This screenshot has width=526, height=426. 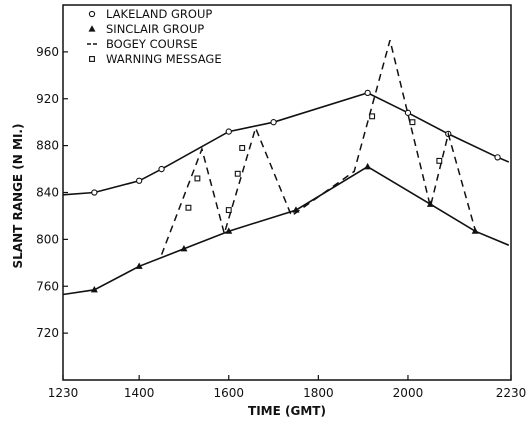 What do you see at coordinates (63, 393) in the screenshot?
I see `x-tick-label: 1230` at bounding box center [63, 393].